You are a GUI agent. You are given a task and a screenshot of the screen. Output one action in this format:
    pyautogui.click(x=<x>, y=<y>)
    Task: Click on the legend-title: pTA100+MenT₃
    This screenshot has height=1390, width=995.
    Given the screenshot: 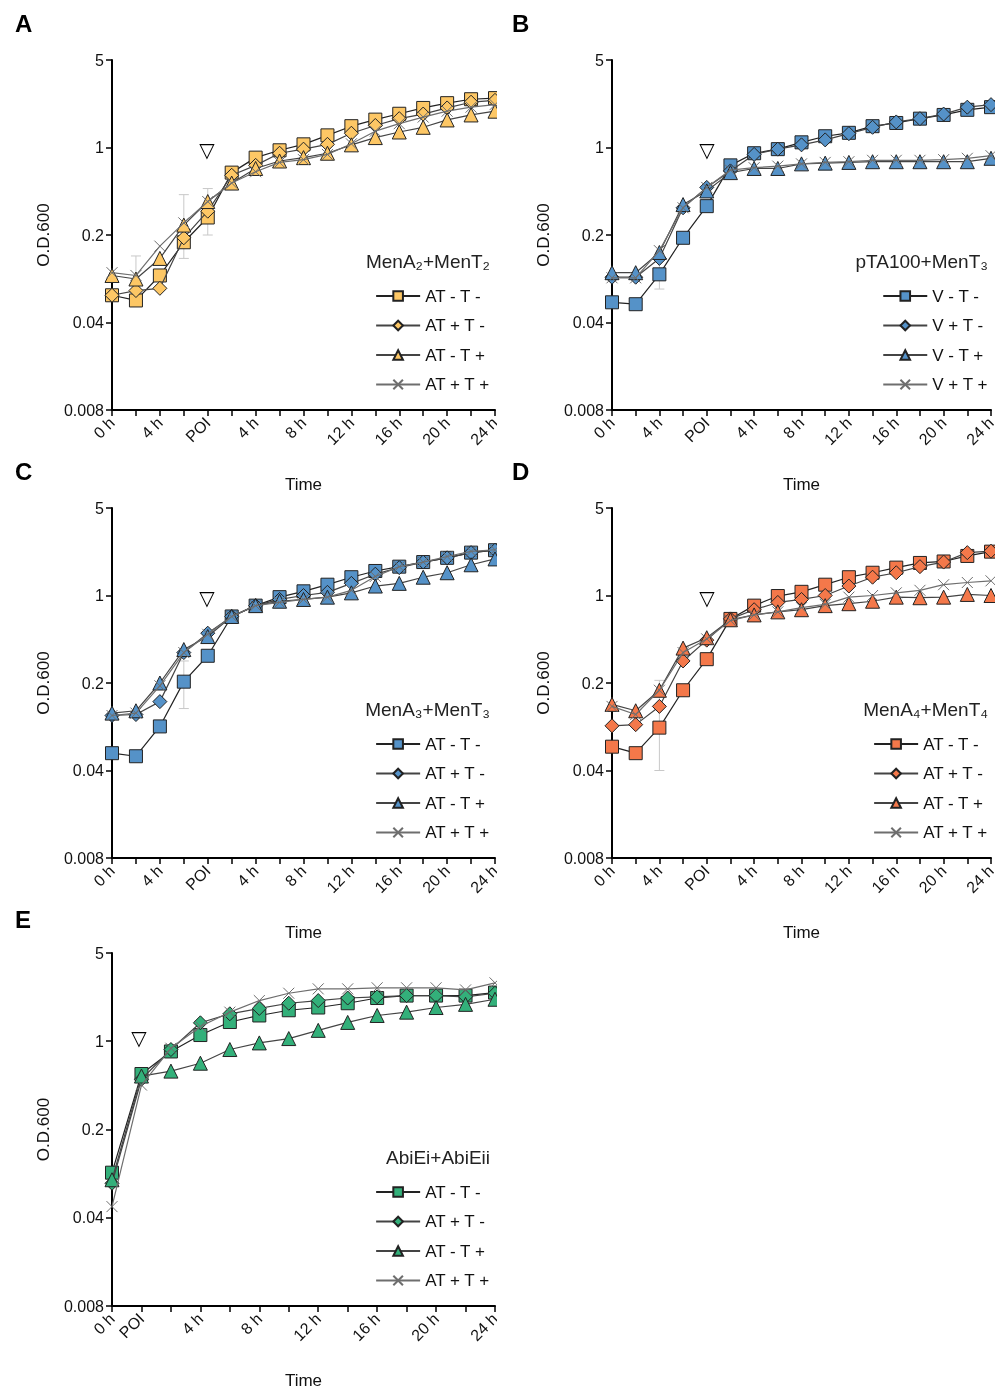 What is the action you would take?
    pyautogui.click(x=922, y=261)
    